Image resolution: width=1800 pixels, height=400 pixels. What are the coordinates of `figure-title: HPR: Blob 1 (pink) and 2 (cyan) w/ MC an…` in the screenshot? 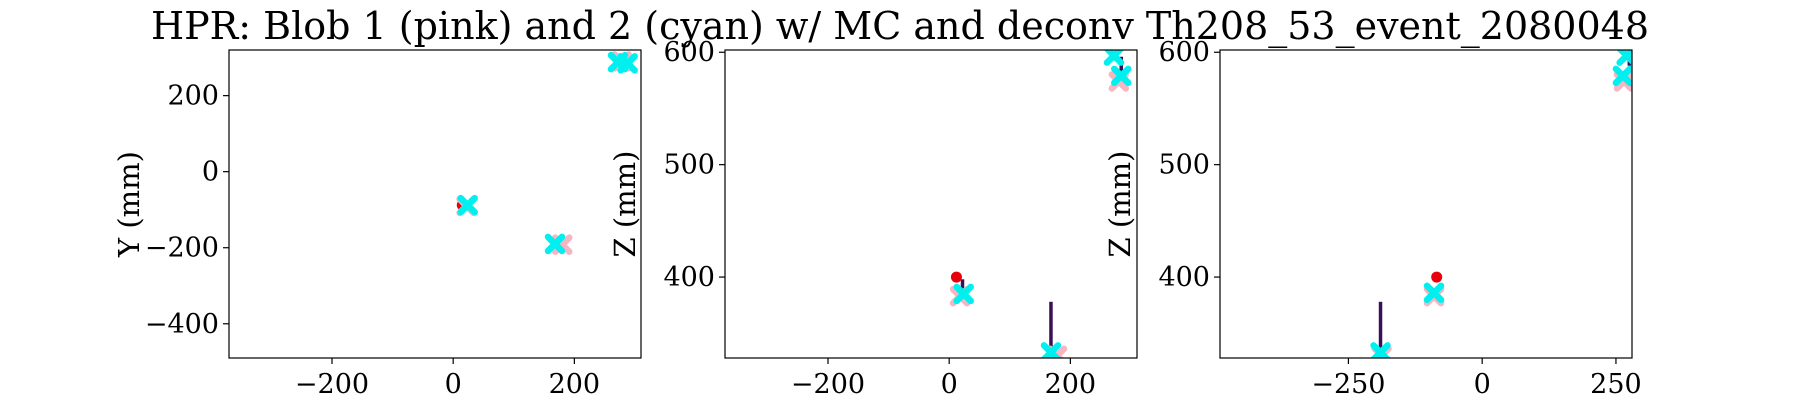 It's located at (900, 26).